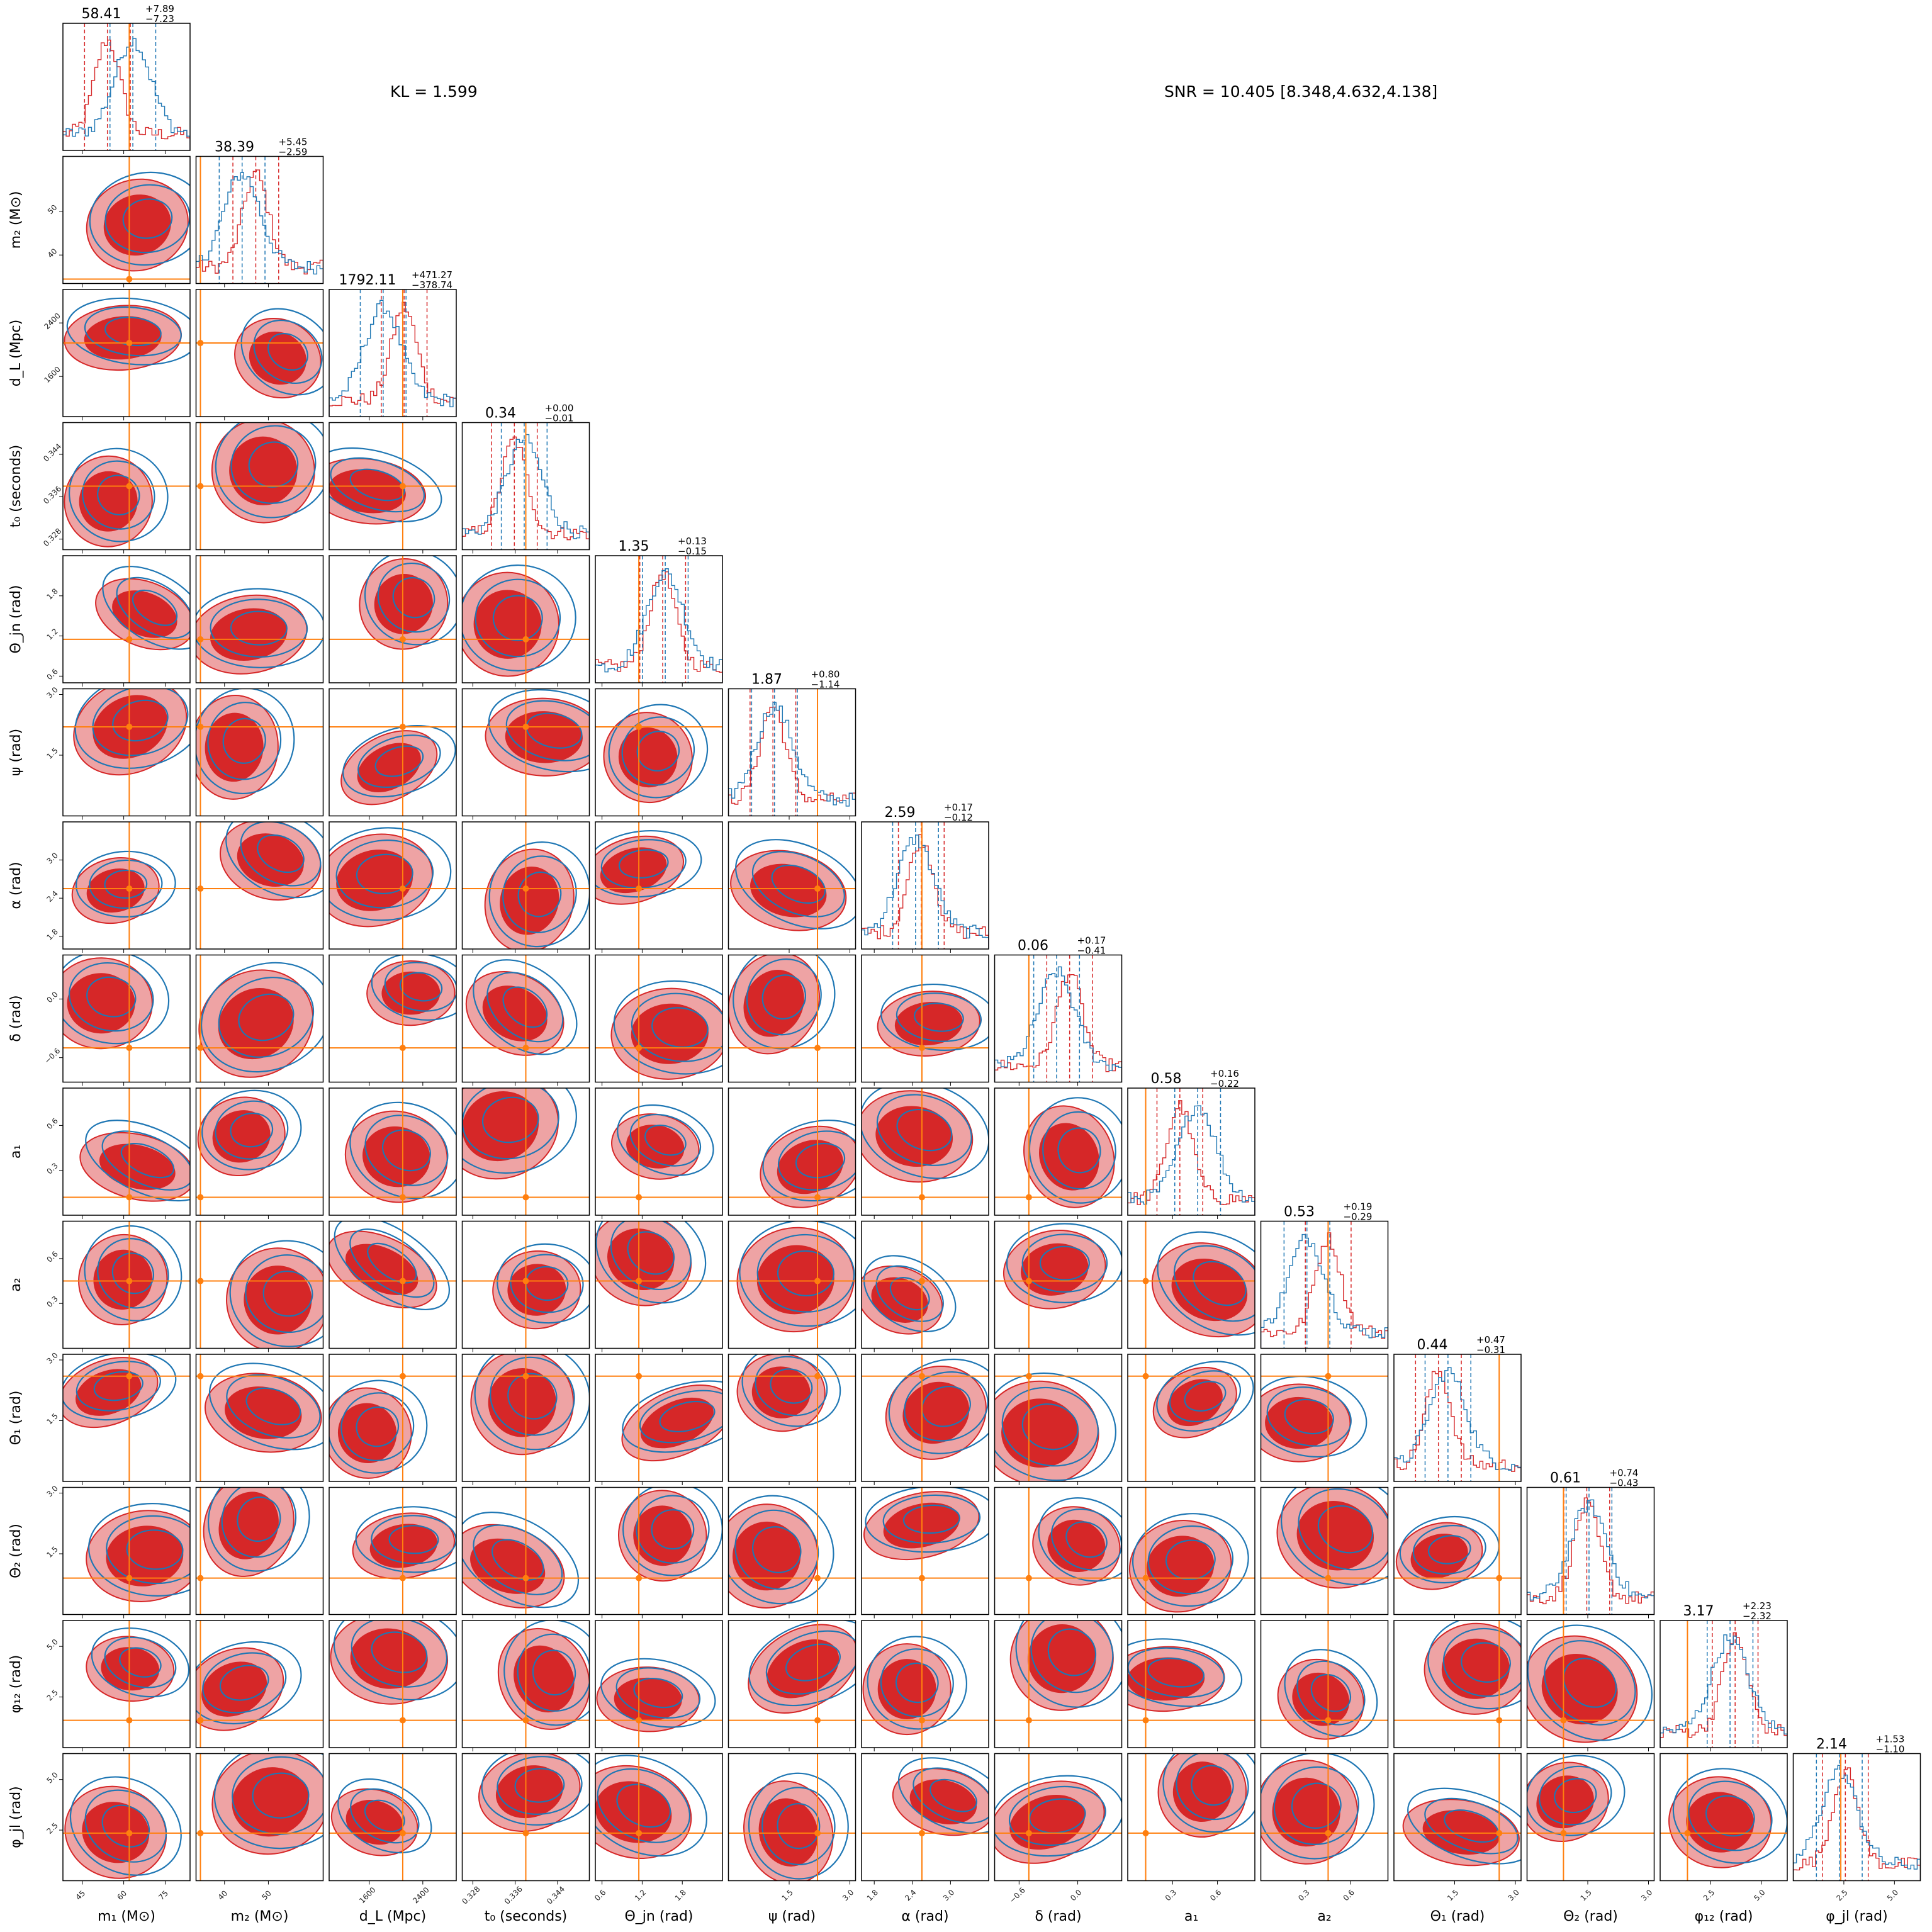 This screenshot has height=1932, width=1932. Describe the element at coordinates (792, 1916) in the screenshot. I see `x-axis-label: ψ (rad)` at that location.